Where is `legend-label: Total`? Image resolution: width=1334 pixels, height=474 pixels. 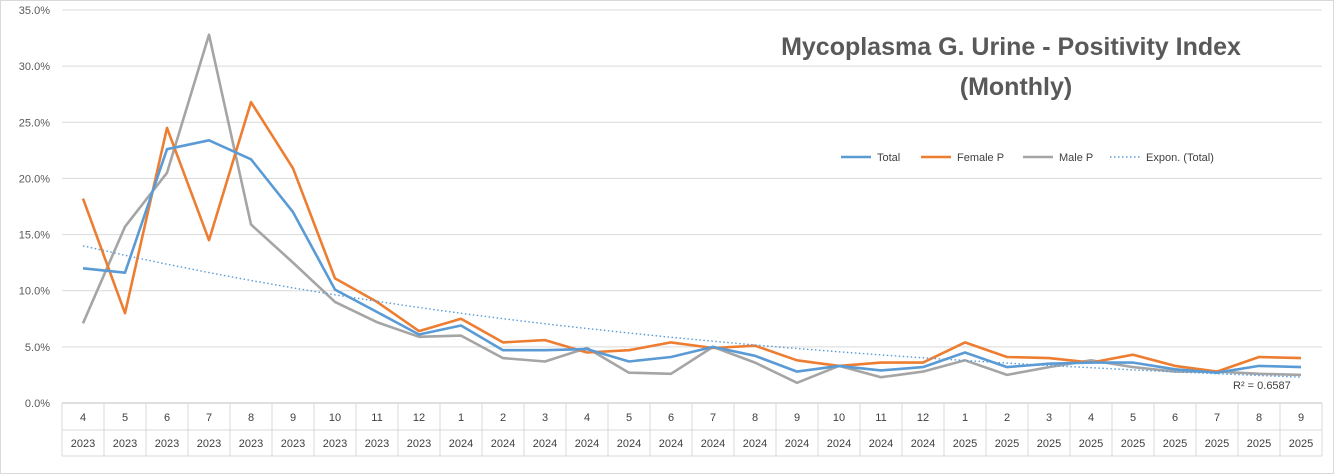
legend-label: Total is located at coordinates (888, 158).